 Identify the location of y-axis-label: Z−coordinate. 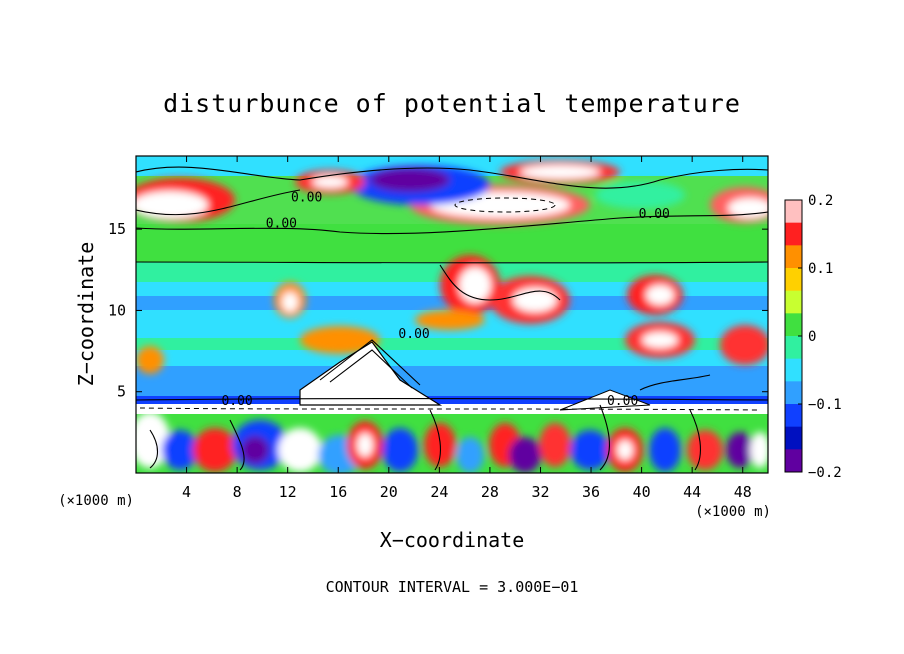
(86, 314).